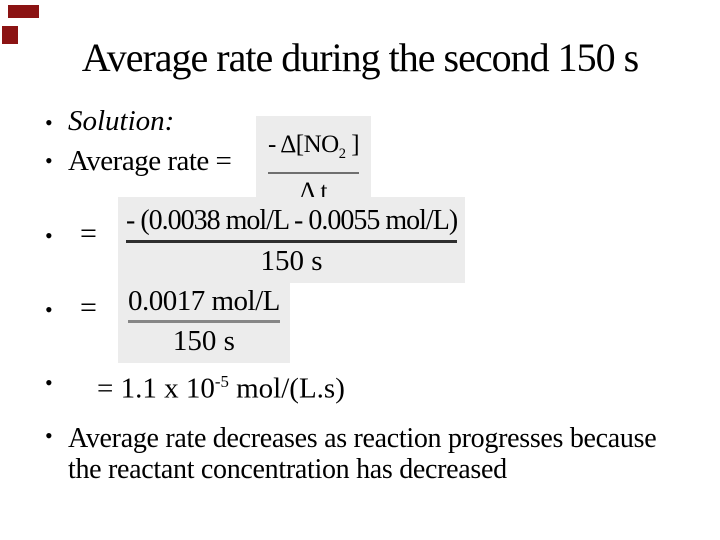 Image resolution: width=720 pixels, height=540 pixels. I want to click on equation-substitution: - (0.0038 mol/L - 0.0055 mol/L) 150 s, so click(292, 240).